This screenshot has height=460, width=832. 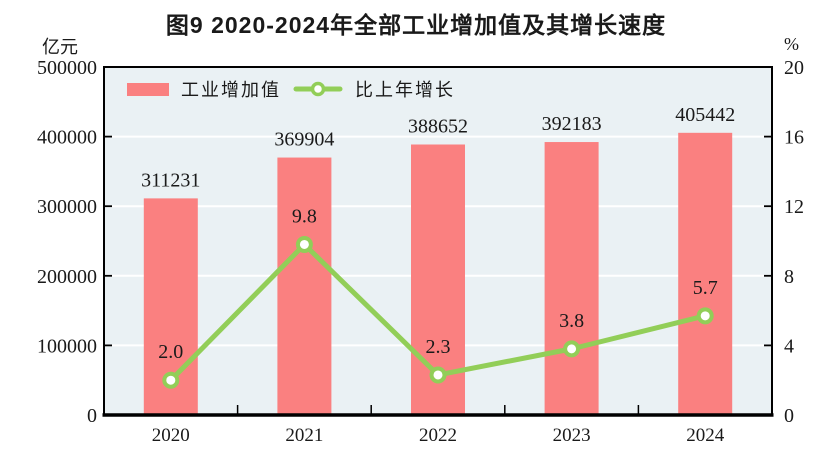 What do you see at coordinates (794, 138) in the screenshot?
I see `right-axis-tick-label: 16` at bounding box center [794, 138].